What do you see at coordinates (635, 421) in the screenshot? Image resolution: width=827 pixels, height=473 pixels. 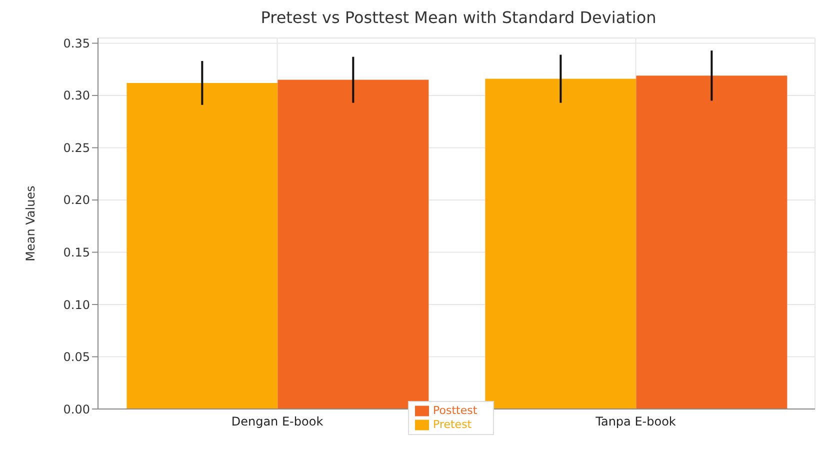 I see `x-tick-label: Tanpa E-book` at bounding box center [635, 421].